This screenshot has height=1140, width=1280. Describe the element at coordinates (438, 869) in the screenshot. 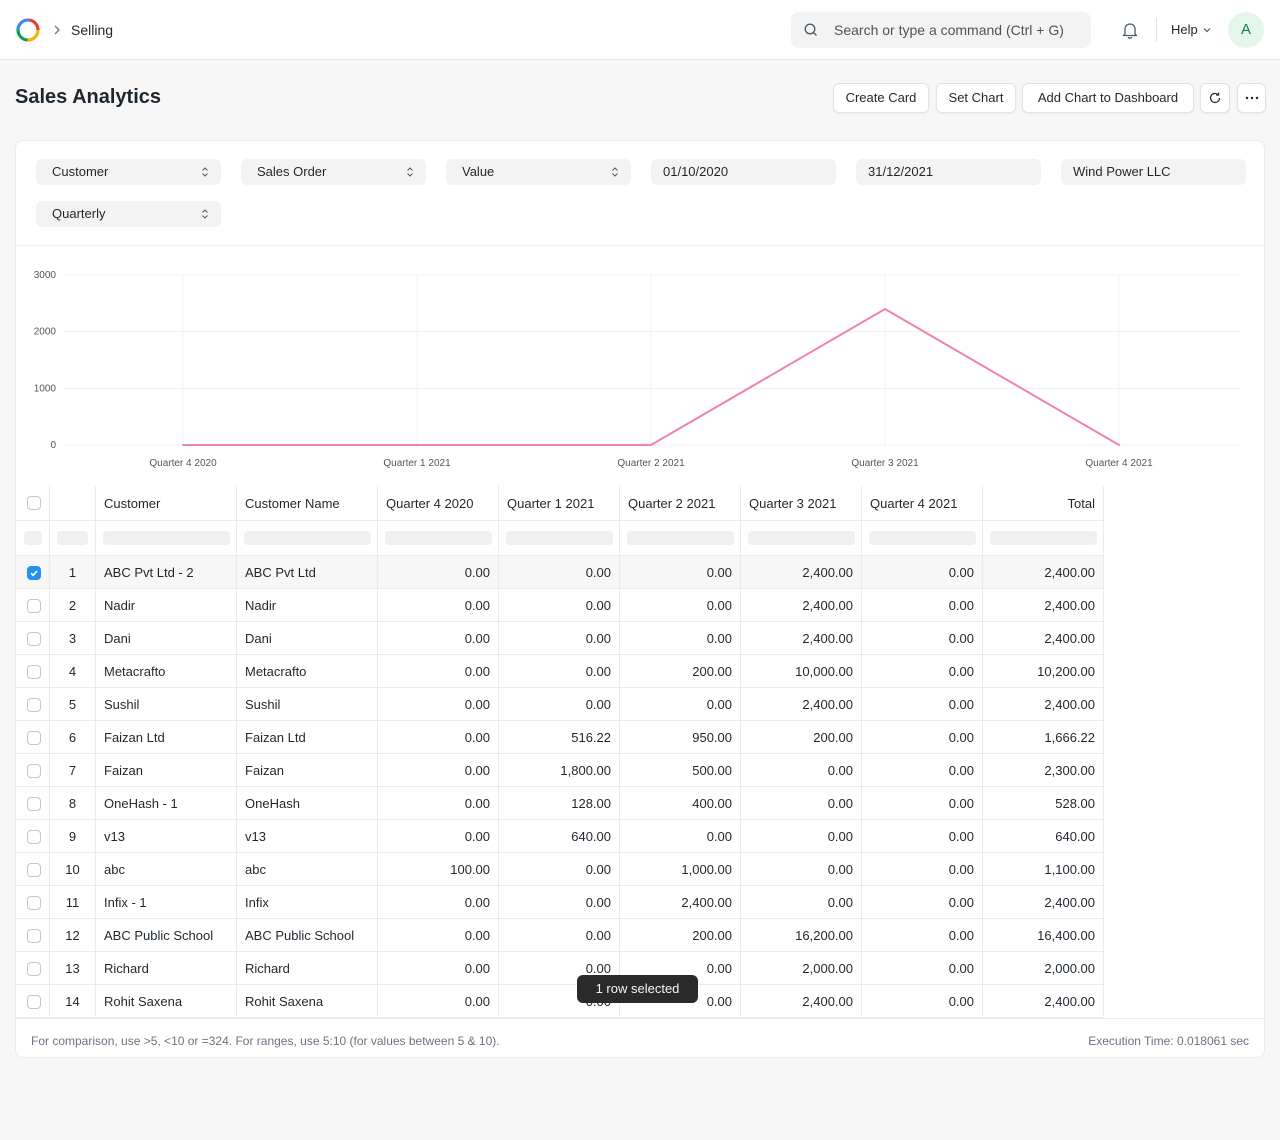

I see `table-cell: 100.00` at that location.